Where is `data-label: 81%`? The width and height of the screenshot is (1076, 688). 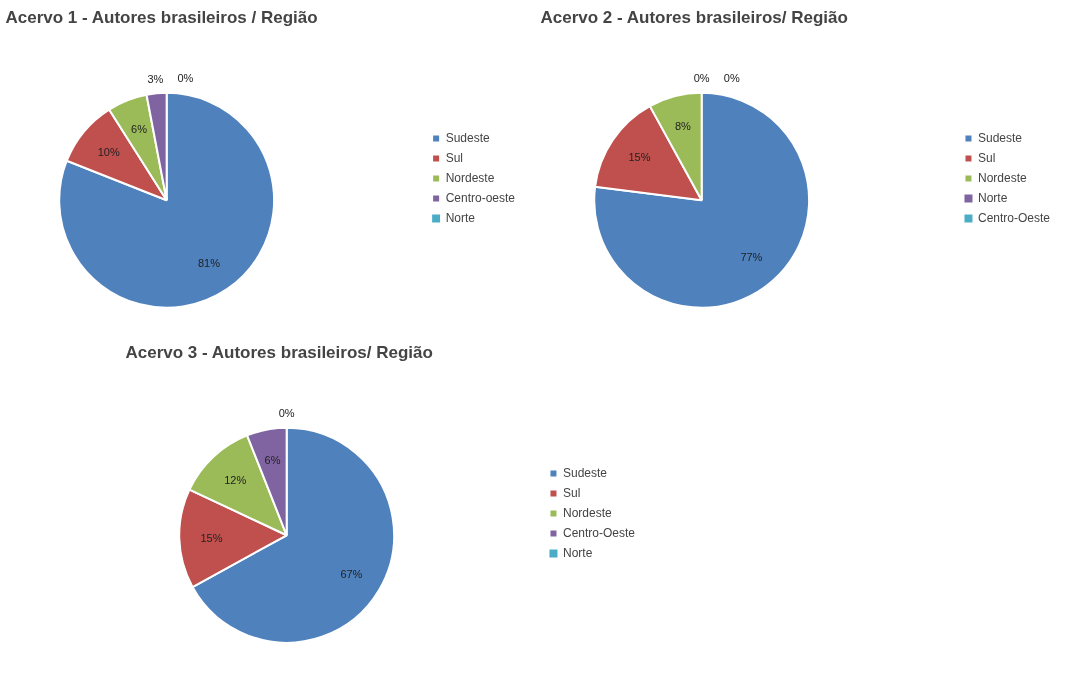 data-label: 81% is located at coordinates (209, 263).